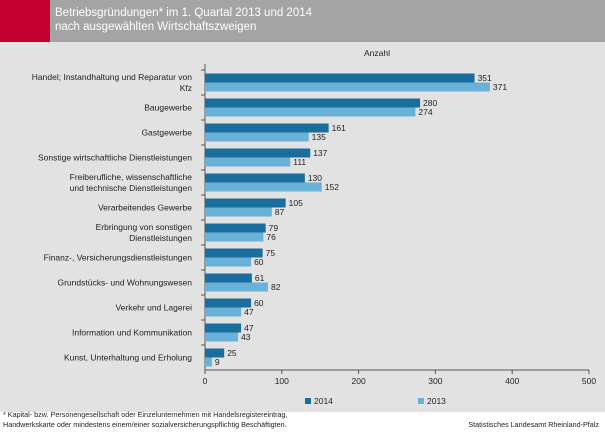 This screenshot has width=605, height=432. What do you see at coordinates (153, 308) in the screenshot?
I see `category-label: Verkehr und Lagerei` at bounding box center [153, 308].